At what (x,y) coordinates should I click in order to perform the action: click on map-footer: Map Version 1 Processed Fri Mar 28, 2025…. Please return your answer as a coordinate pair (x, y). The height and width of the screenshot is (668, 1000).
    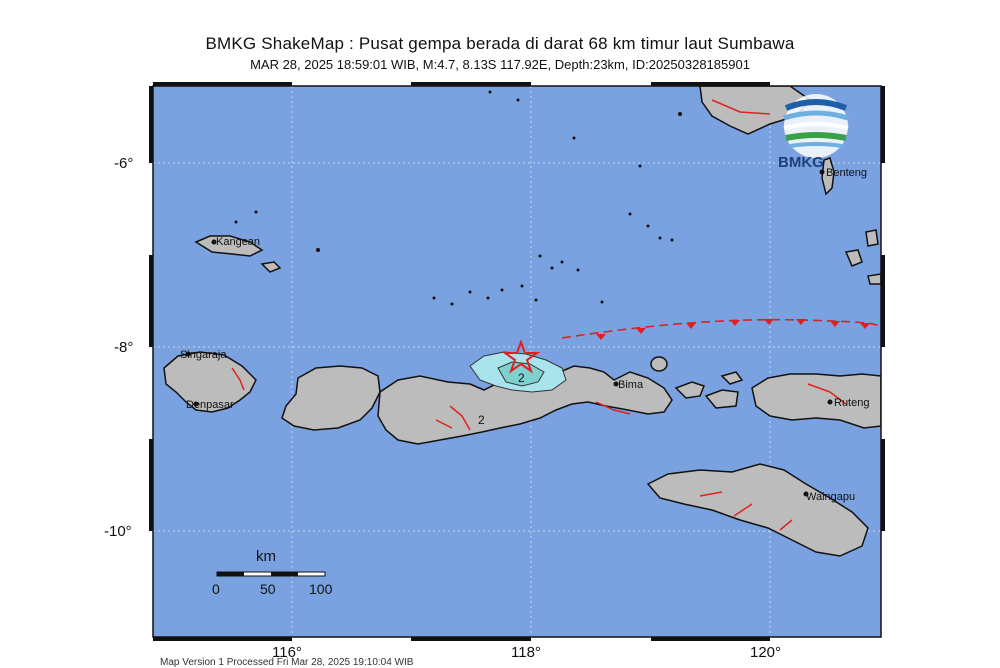
    Looking at the image, I should click on (287, 662).